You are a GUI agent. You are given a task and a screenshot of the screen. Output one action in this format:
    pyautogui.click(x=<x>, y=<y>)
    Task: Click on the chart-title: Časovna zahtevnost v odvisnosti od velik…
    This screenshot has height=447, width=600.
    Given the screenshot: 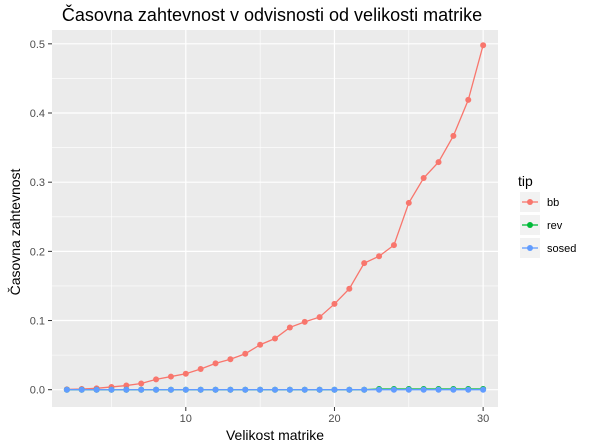 What is the action you would take?
    pyautogui.click(x=272, y=14)
    